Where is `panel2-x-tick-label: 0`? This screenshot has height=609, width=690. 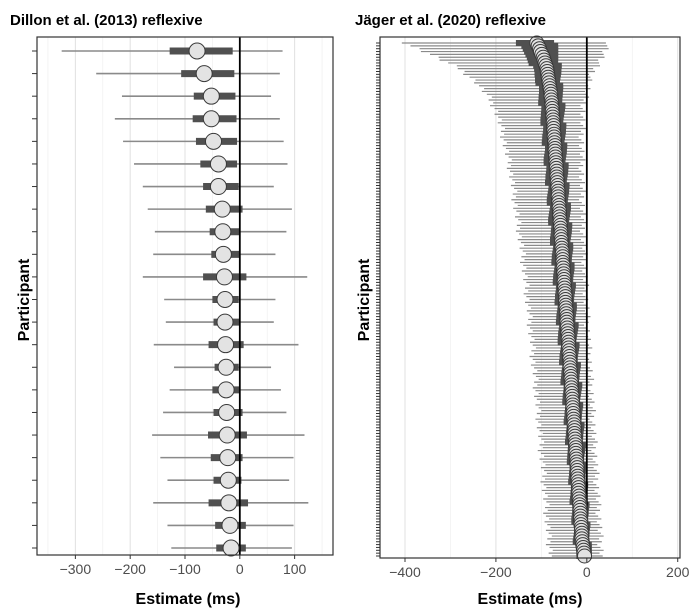 panel2-x-tick-label: 0 is located at coordinates (587, 572).